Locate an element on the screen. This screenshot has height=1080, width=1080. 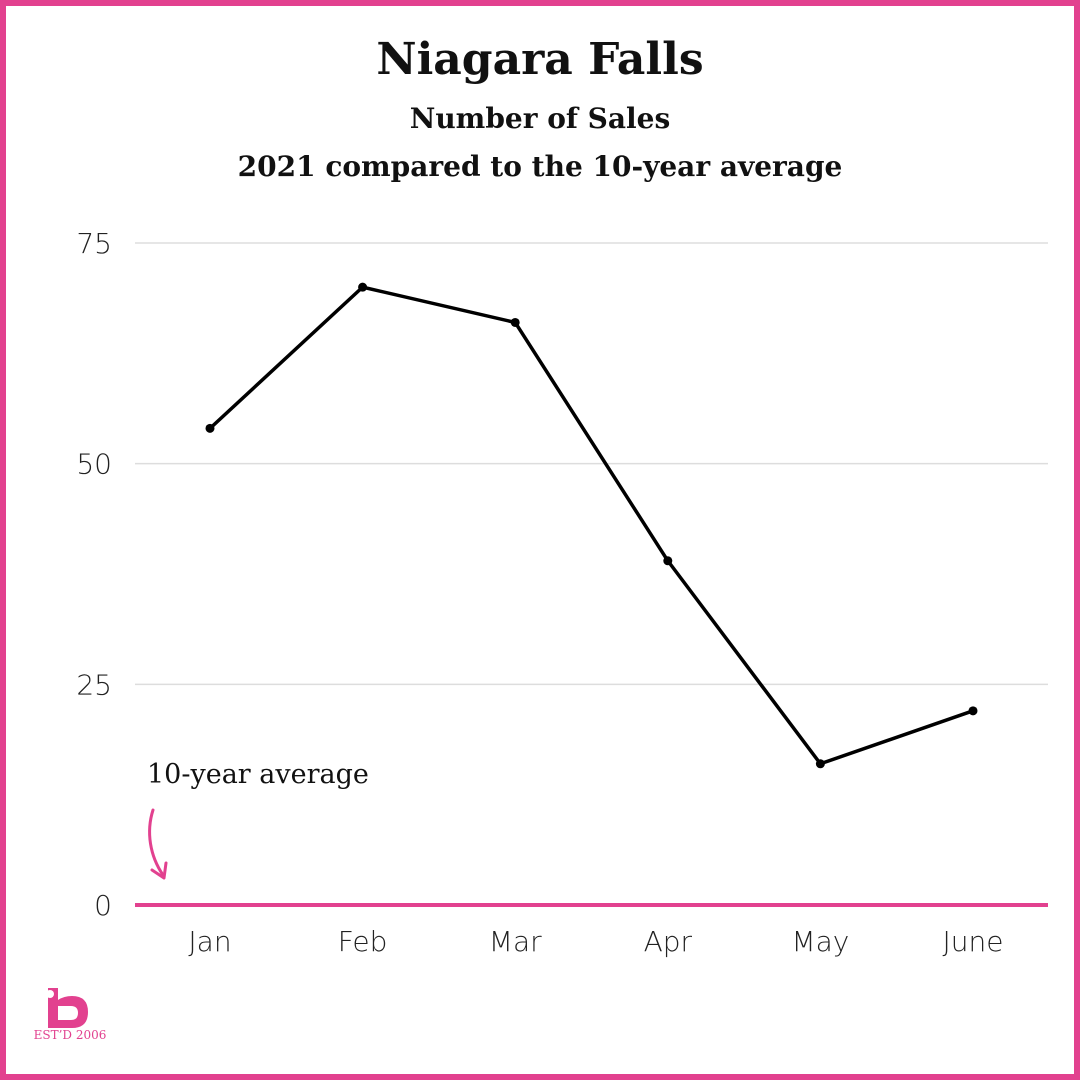
logo-established-text: EST’D 2006 is located at coordinates (70, 1035).